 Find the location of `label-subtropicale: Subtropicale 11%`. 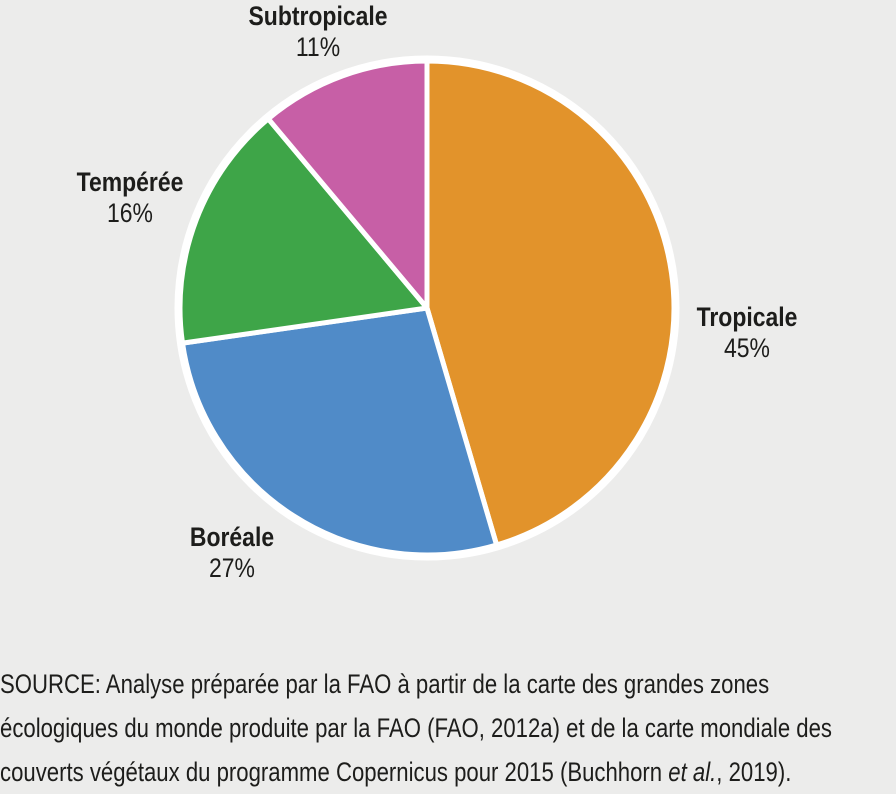

label-subtropicale: Subtropicale 11% is located at coordinates (318, 32).